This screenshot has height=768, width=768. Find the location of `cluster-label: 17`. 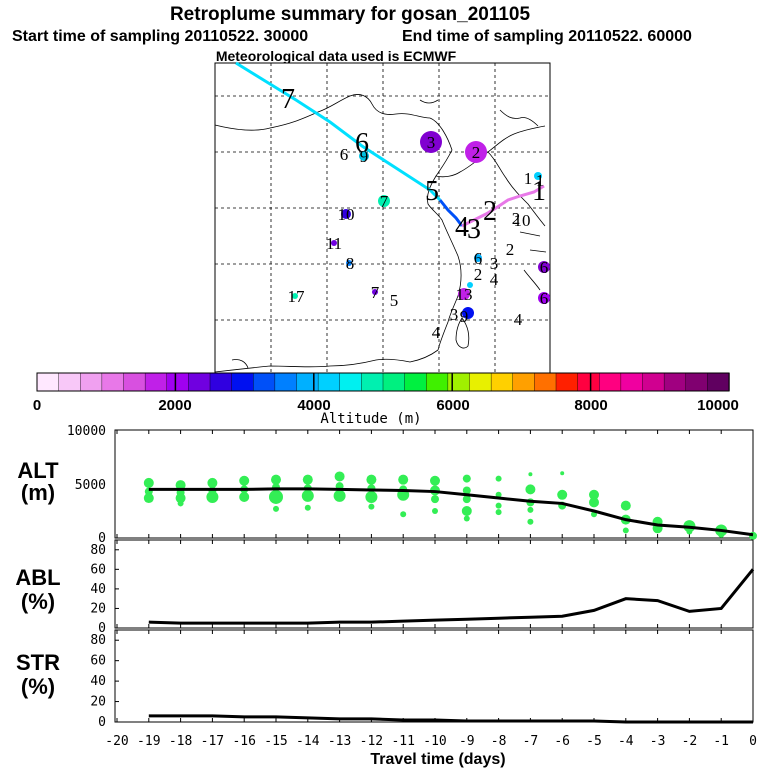

cluster-label: 17 is located at coordinates (297, 296).